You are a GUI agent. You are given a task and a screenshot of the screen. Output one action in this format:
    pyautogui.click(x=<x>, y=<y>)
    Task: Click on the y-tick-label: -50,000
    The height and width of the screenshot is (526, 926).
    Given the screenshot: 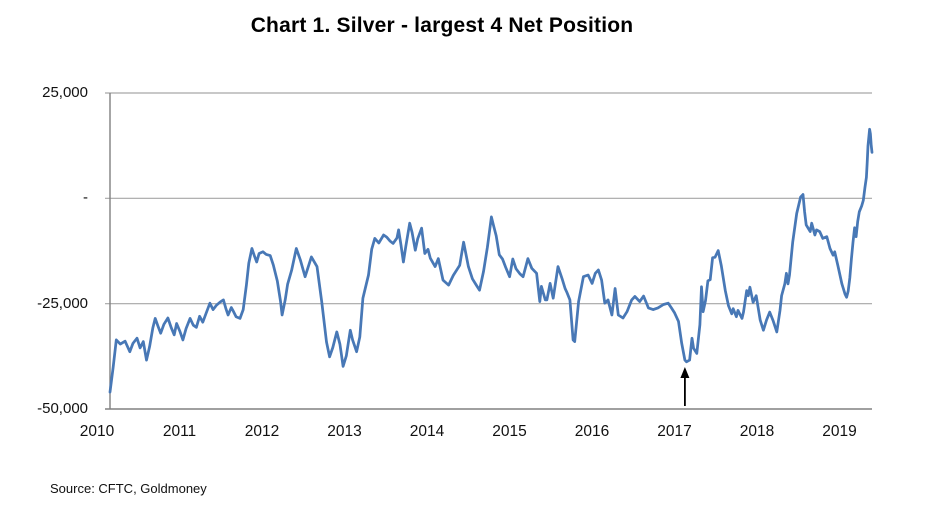 What is the action you would take?
    pyautogui.click(x=62, y=408)
    